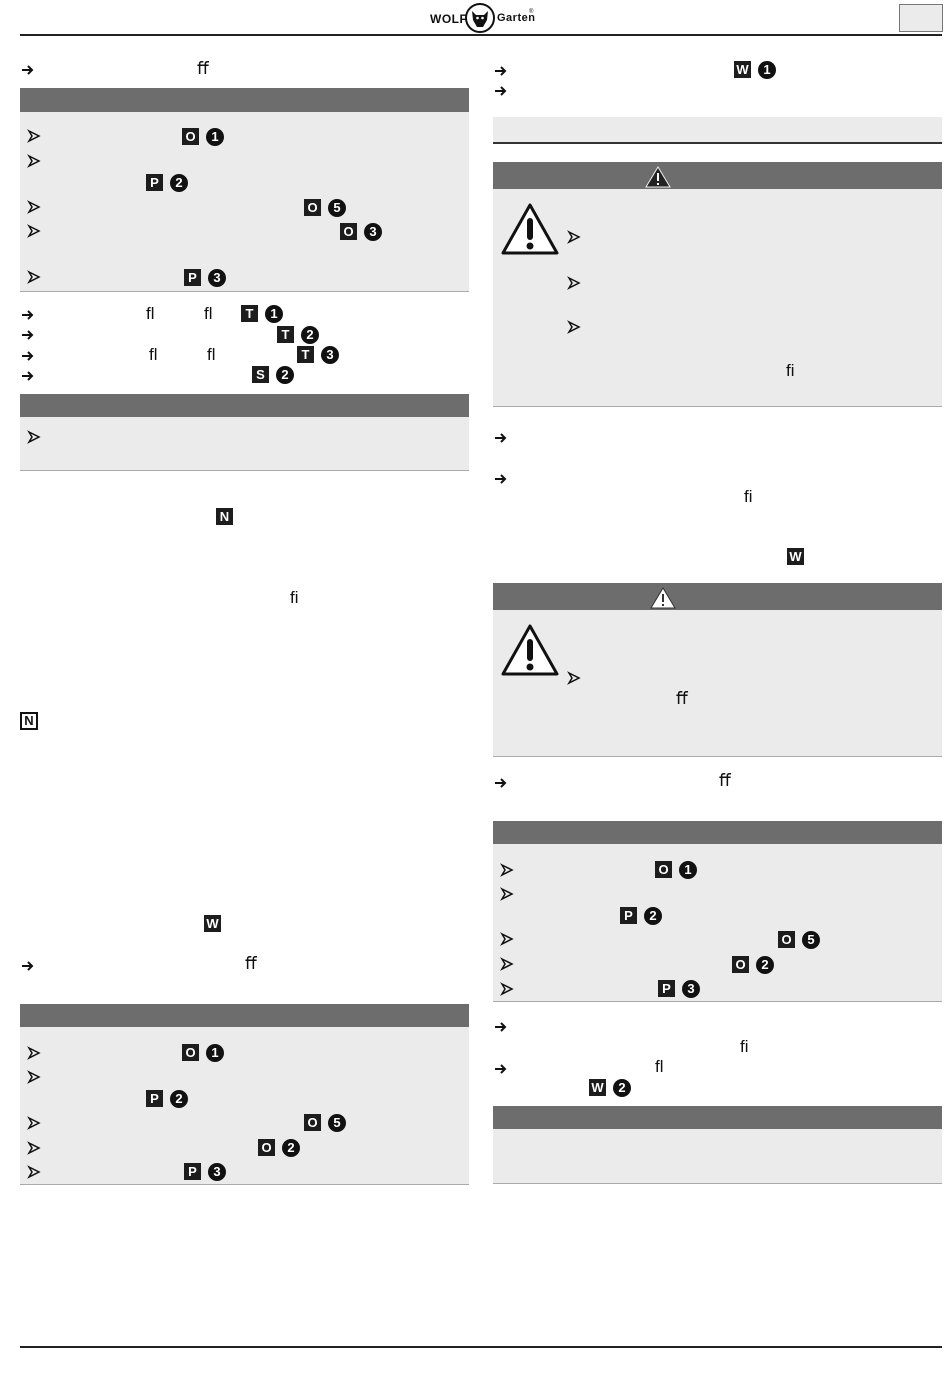  What do you see at coordinates (449, 19) in the screenshot?
I see `logo-wolf-text: WOLF` at bounding box center [449, 19].